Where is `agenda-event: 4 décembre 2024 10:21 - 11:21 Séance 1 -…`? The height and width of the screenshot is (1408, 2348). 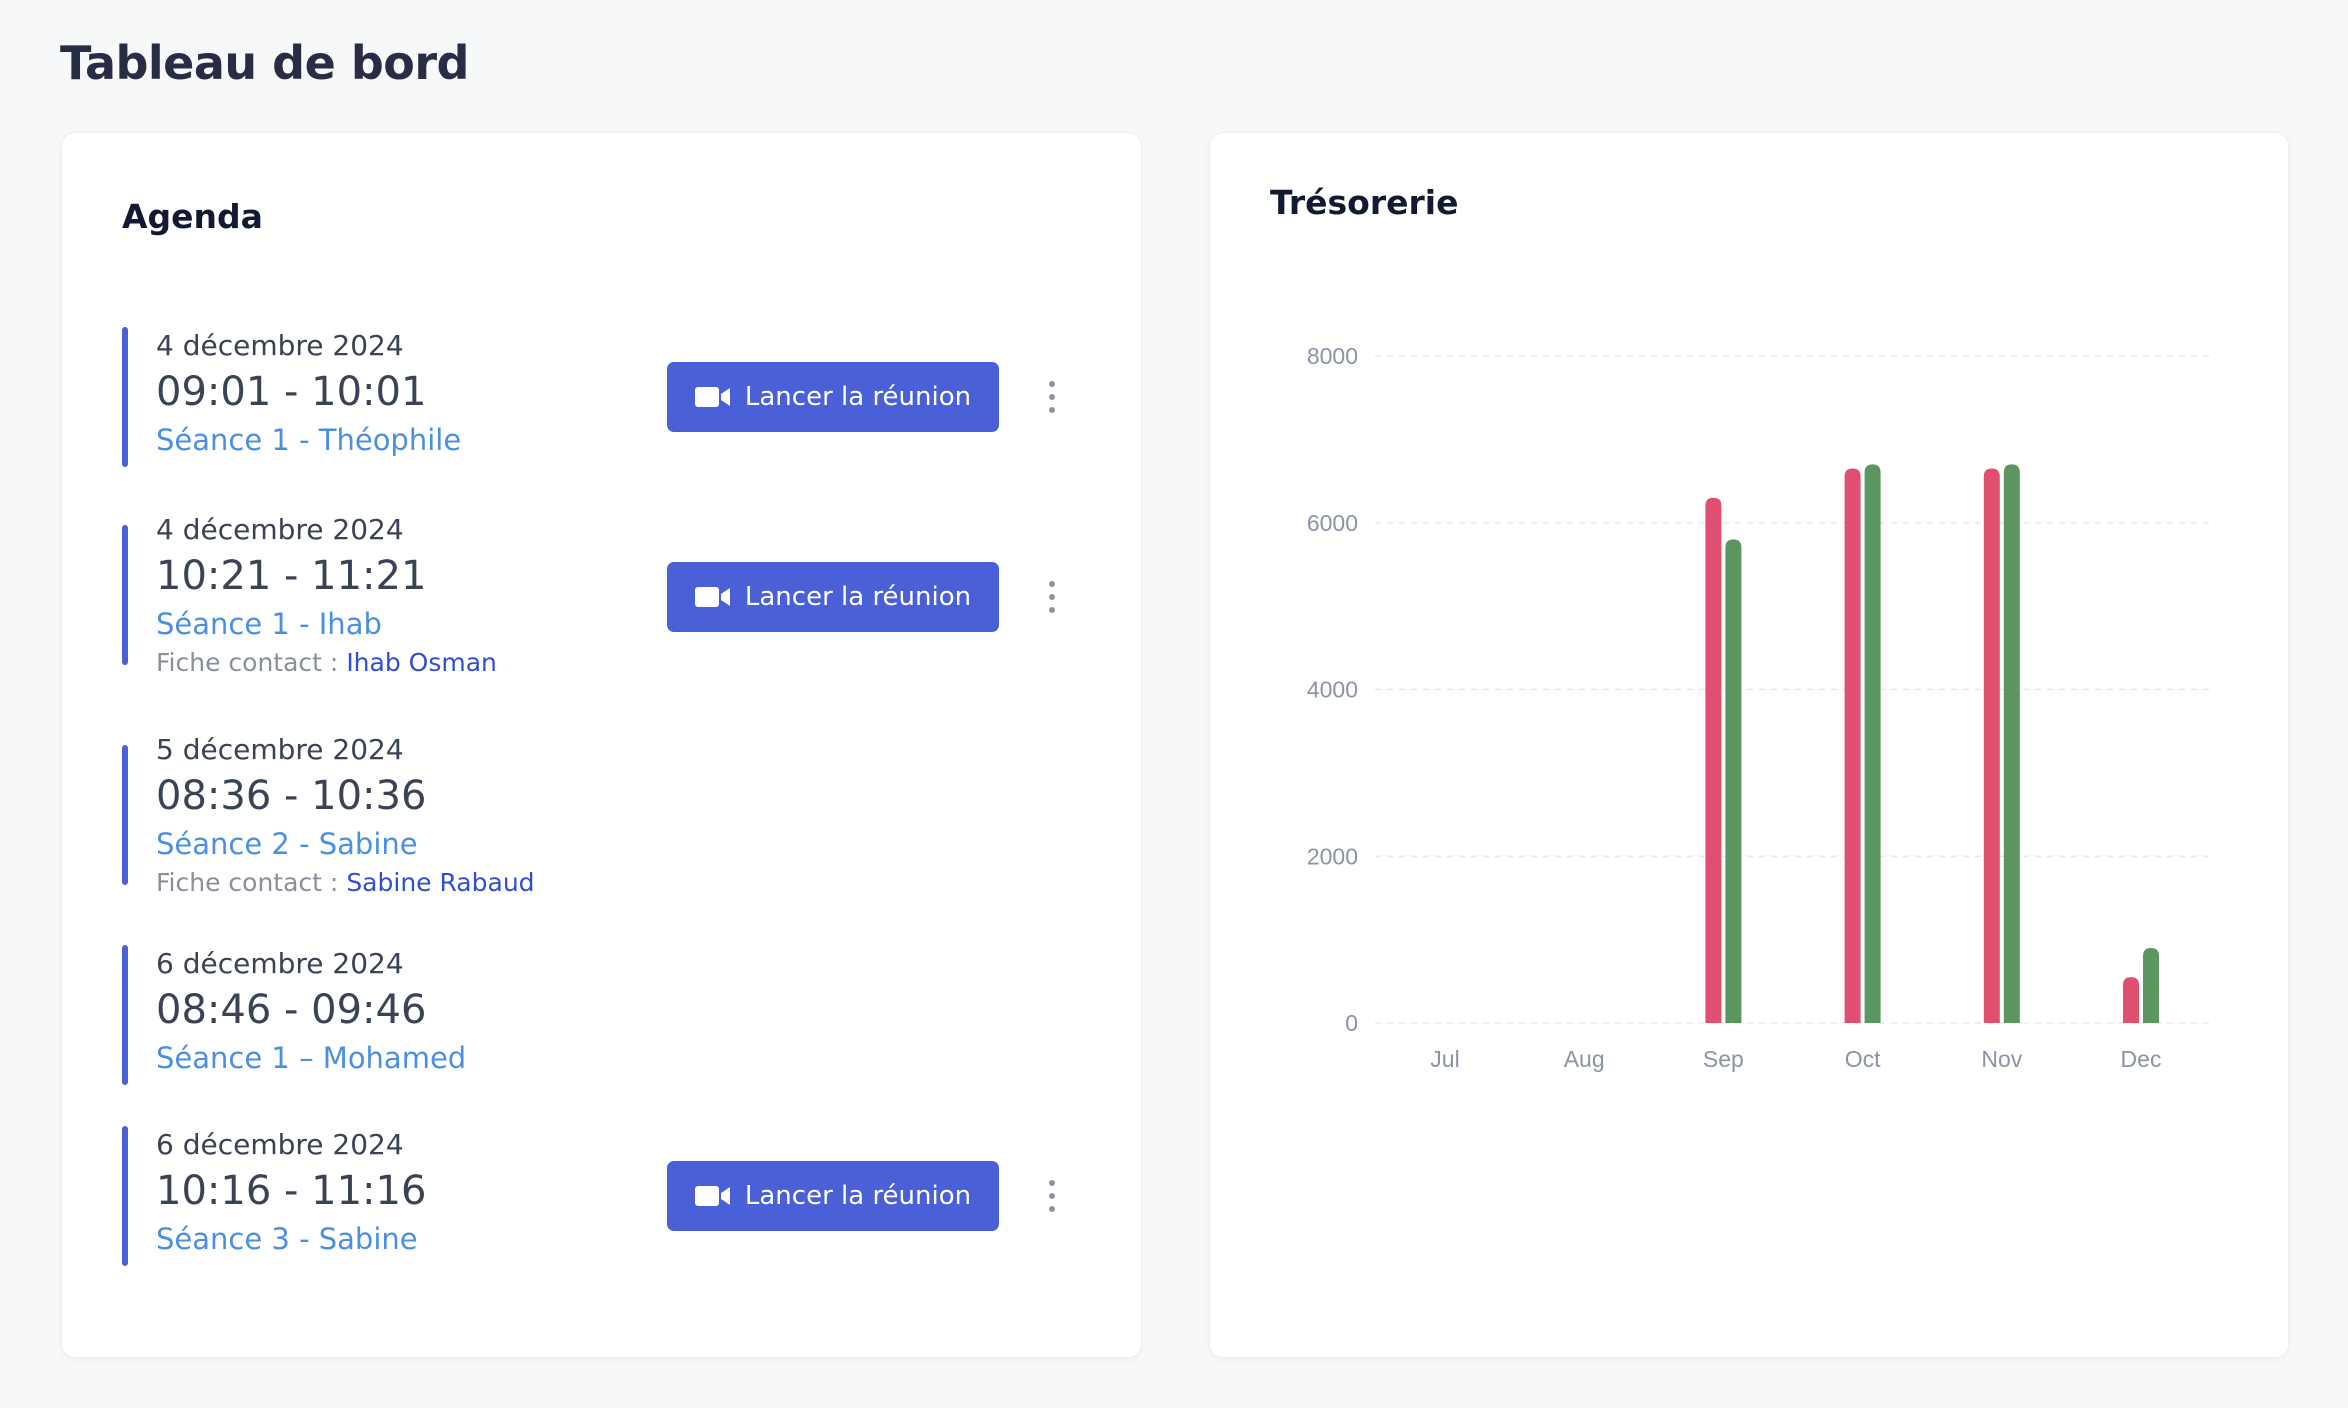
agenda-event: 4 décembre 2024 10:21 - 11:21 Séance 1 -… is located at coordinates (602, 595).